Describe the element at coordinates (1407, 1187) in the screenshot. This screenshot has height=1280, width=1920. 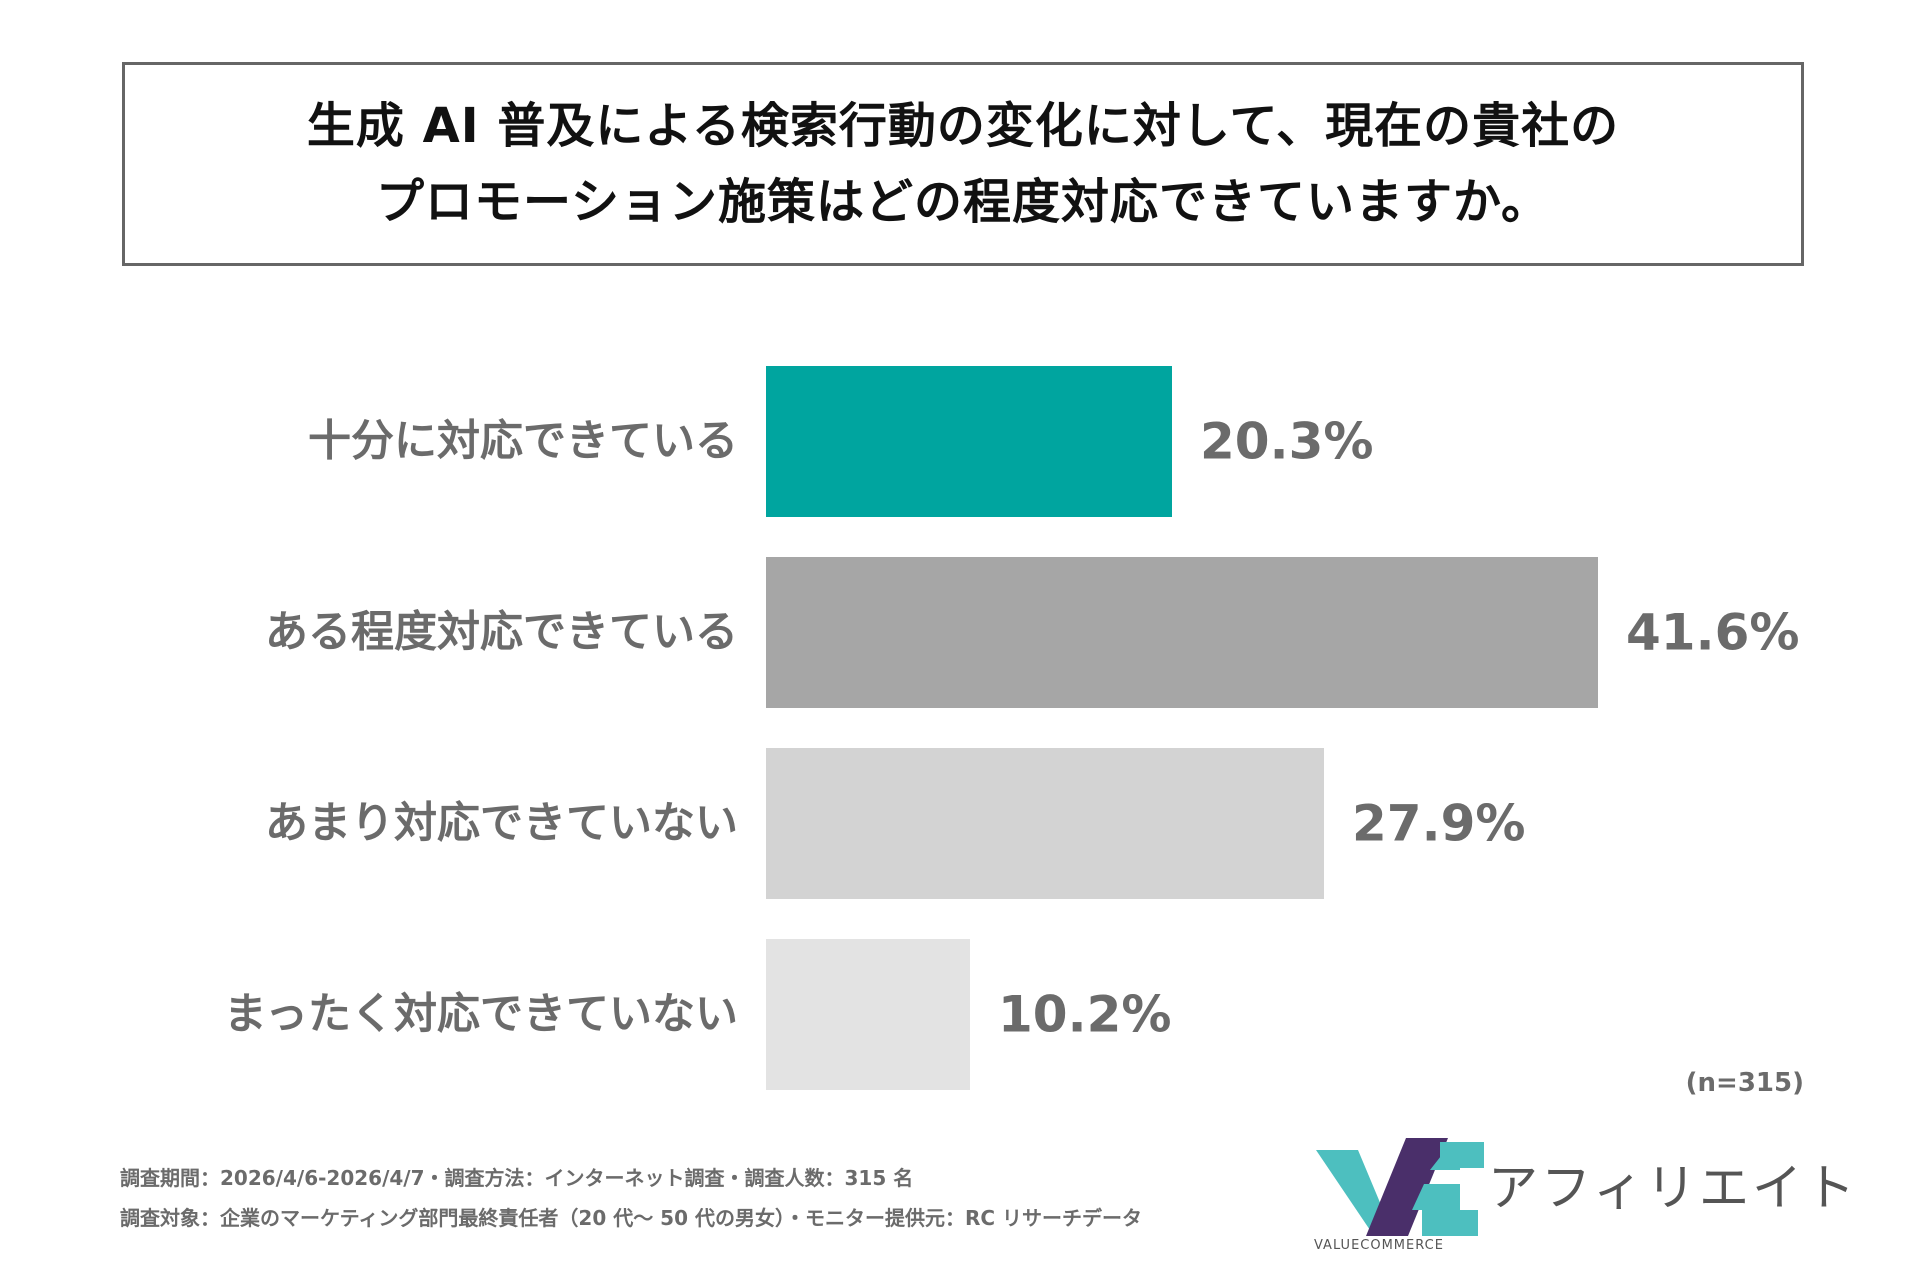
I see `logo-purple-mark` at that location.